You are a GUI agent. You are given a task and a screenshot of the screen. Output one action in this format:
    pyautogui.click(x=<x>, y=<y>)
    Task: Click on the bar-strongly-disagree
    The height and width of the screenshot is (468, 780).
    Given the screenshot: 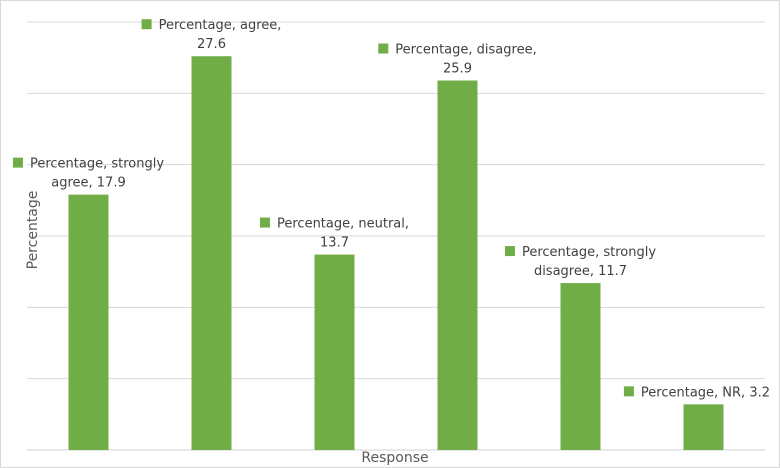 What is the action you would take?
    pyautogui.click(x=580, y=366)
    